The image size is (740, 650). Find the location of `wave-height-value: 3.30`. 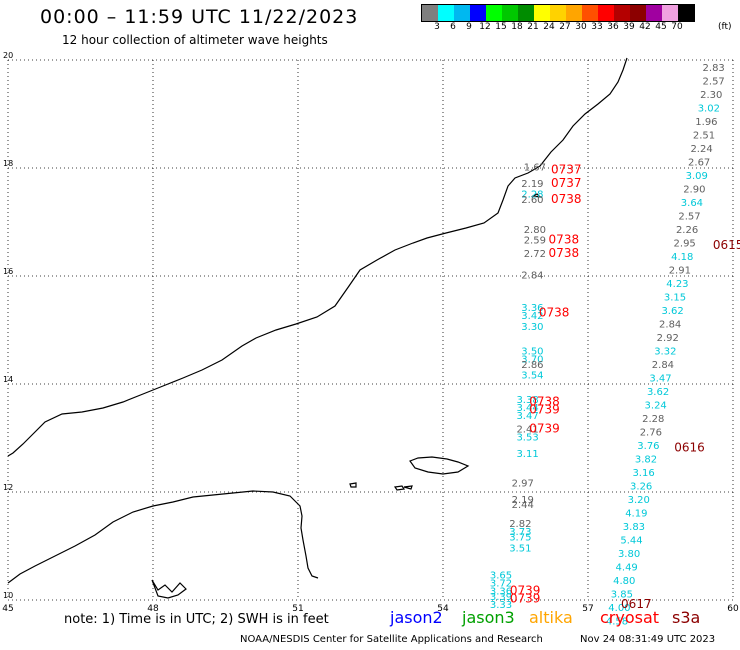

wave-height-value: 3.30 is located at coordinates (532, 327).